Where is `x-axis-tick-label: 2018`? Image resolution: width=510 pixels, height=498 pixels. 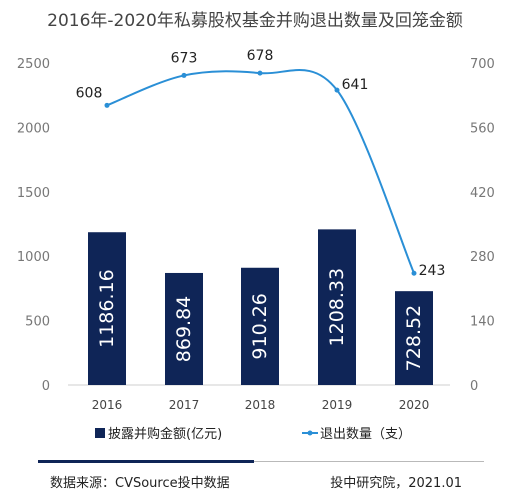
x-axis-tick-label: 2018 is located at coordinates (260, 405).